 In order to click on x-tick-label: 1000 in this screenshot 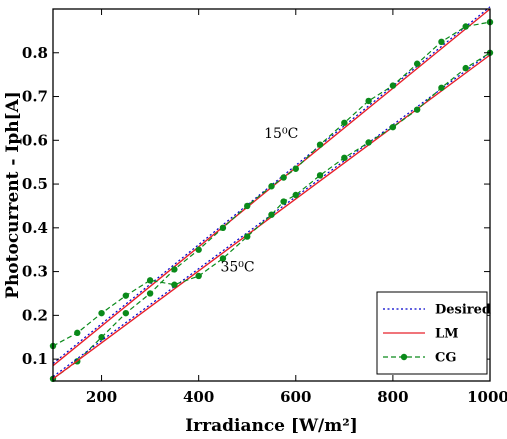, I will do `click(487, 397)`.